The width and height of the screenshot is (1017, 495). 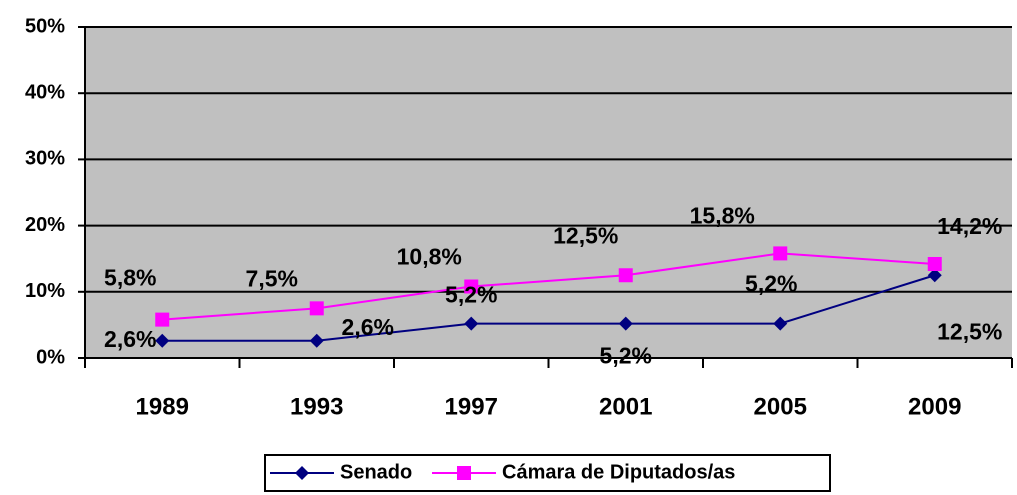 What do you see at coordinates (376, 472) in the screenshot?
I see `legend-label: Senado` at bounding box center [376, 472].